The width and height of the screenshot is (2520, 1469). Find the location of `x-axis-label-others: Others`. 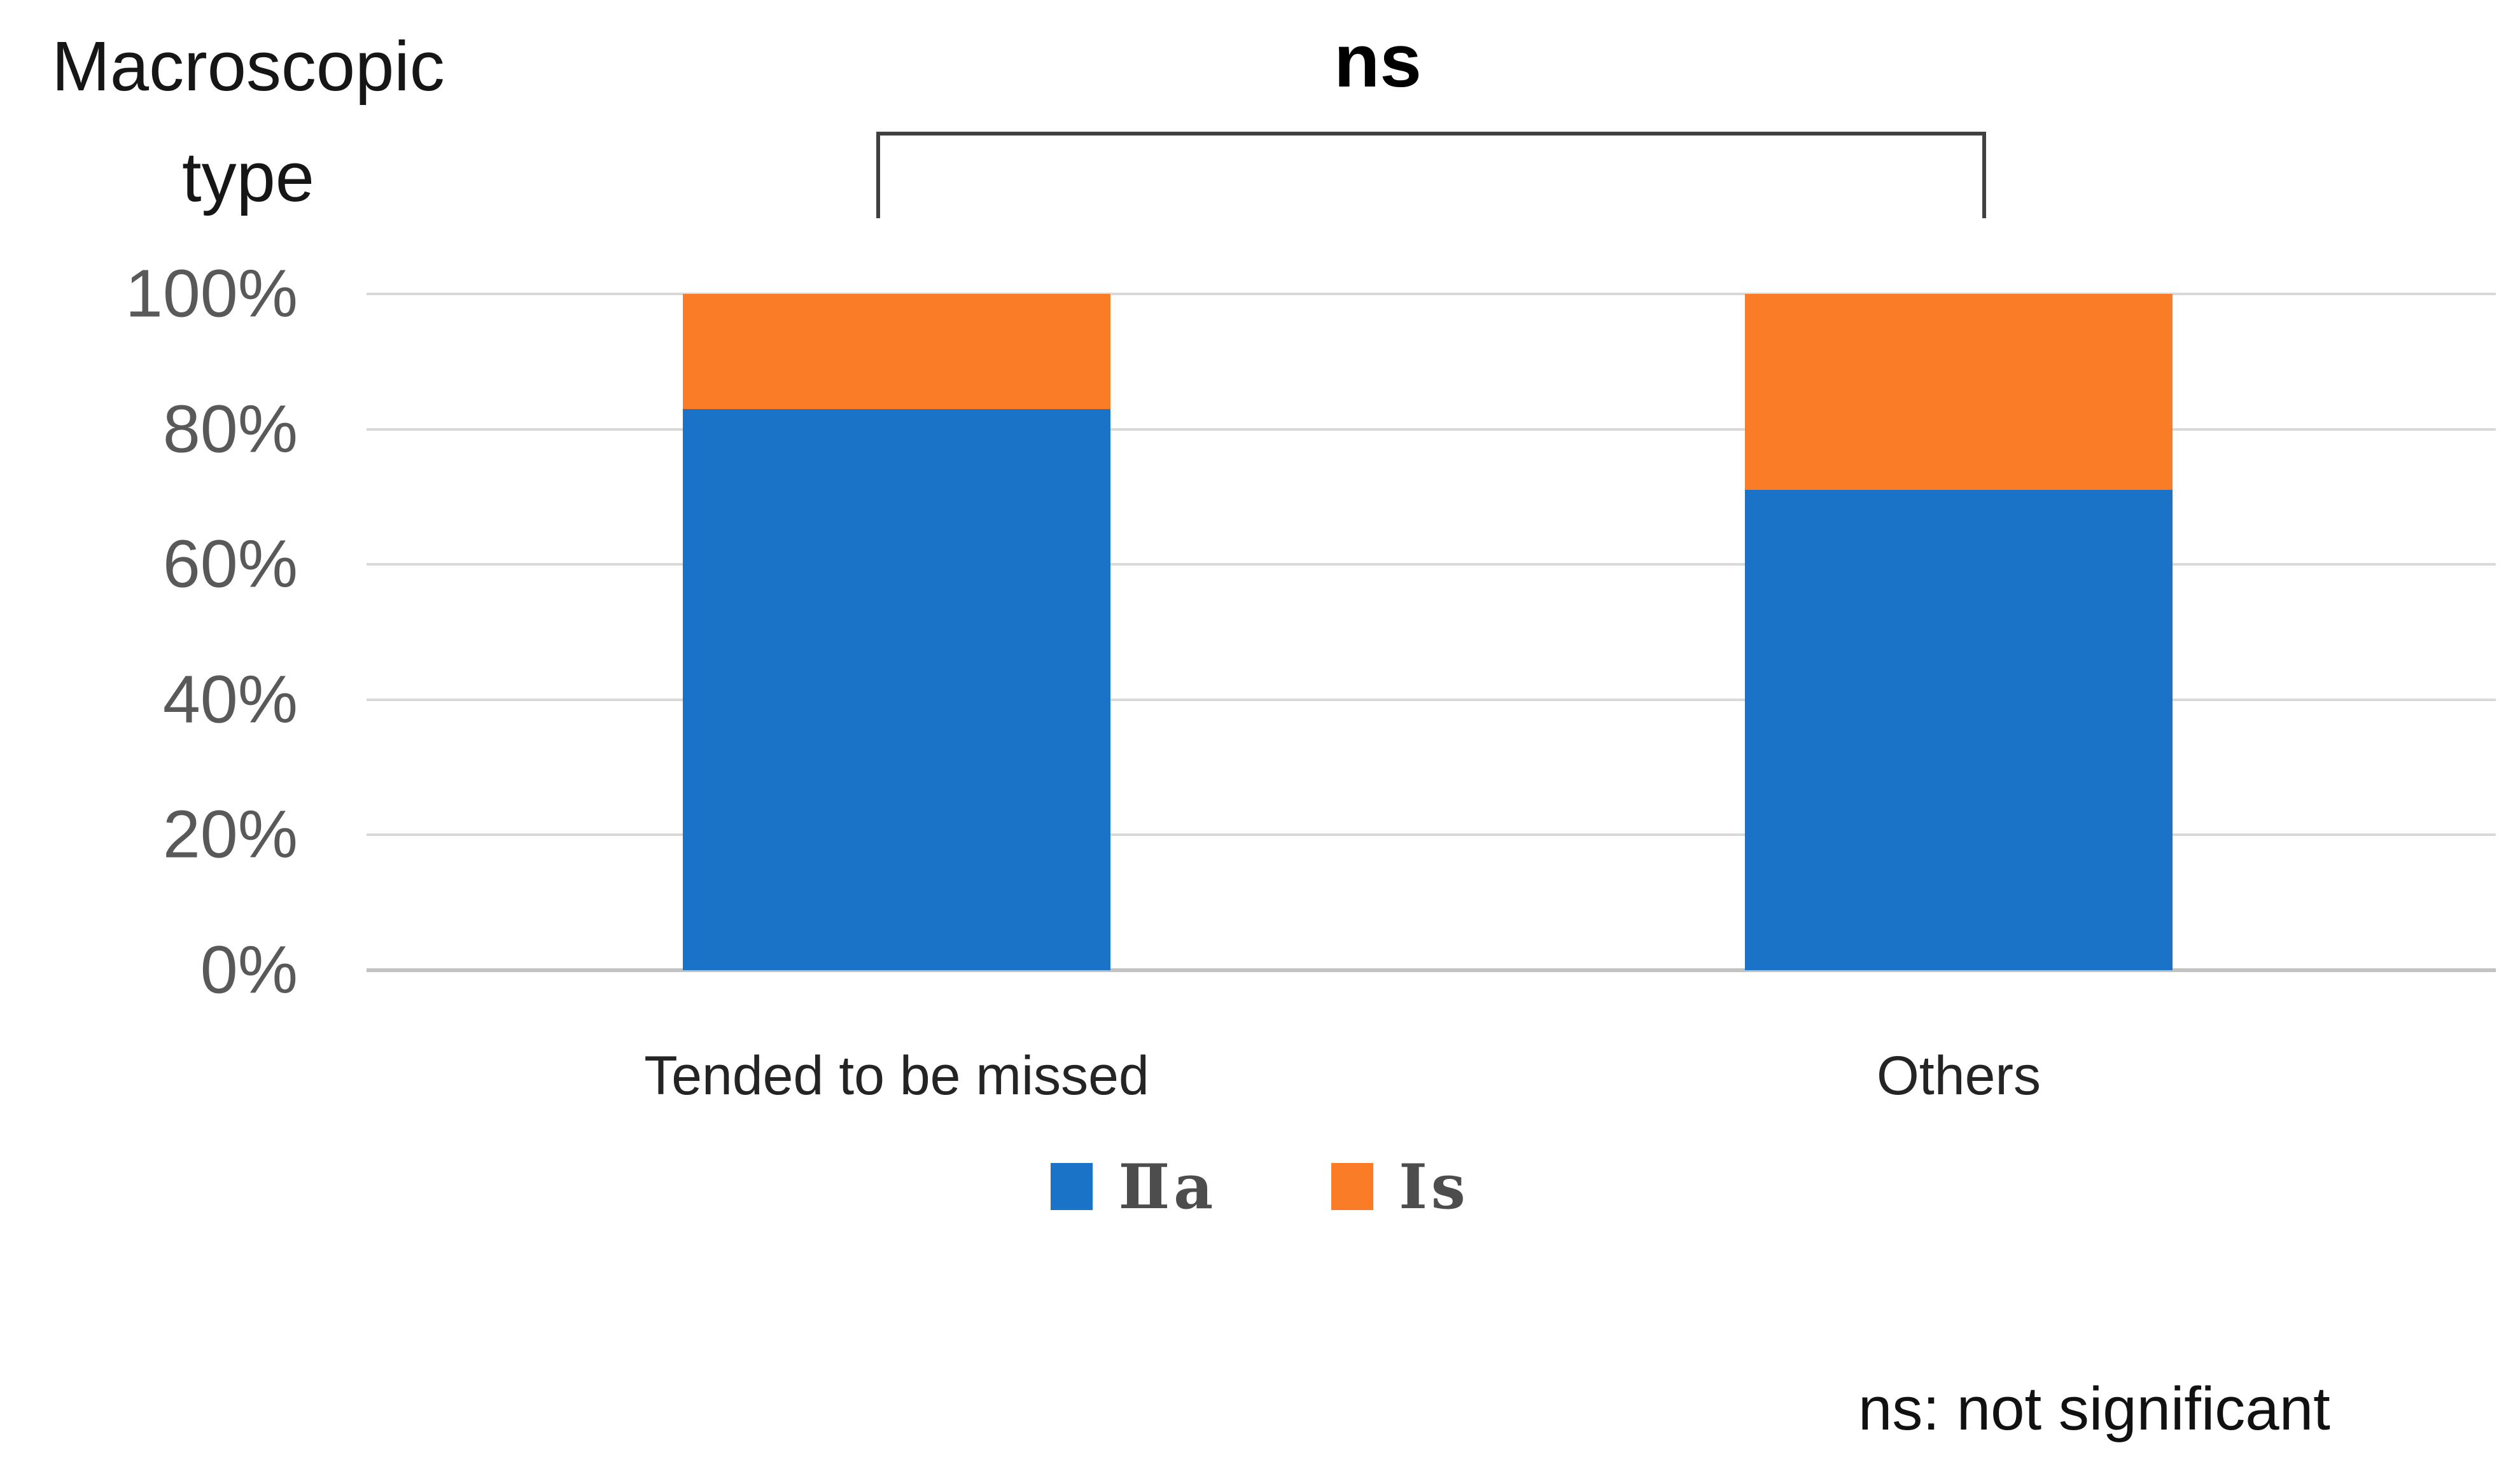

x-axis-label-others: Others is located at coordinates (1958, 1075).